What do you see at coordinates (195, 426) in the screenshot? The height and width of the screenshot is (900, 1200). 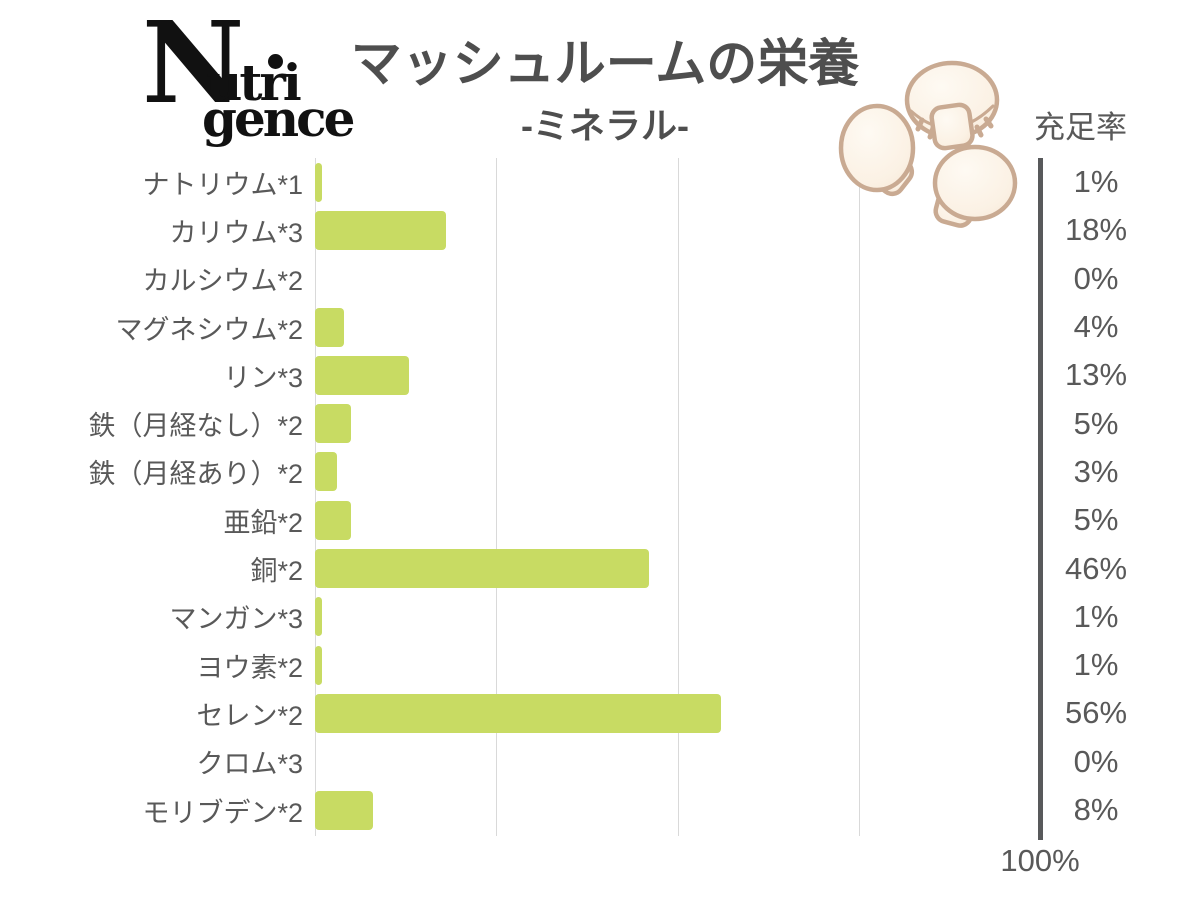 I see `category-label: 鉄（月経なし）*2` at bounding box center [195, 426].